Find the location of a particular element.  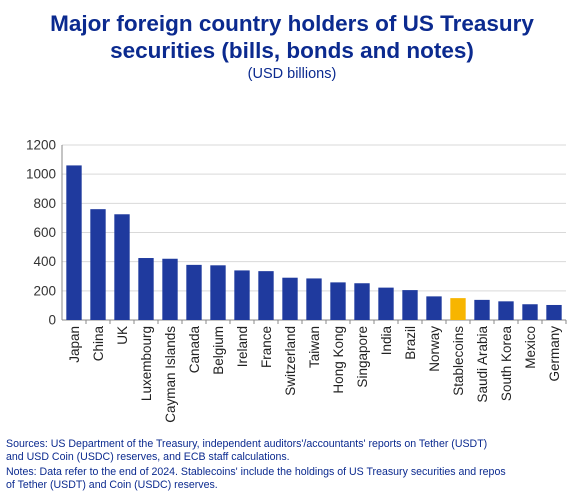

y-tick-label: 1000 is located at coordinates (41, 174).